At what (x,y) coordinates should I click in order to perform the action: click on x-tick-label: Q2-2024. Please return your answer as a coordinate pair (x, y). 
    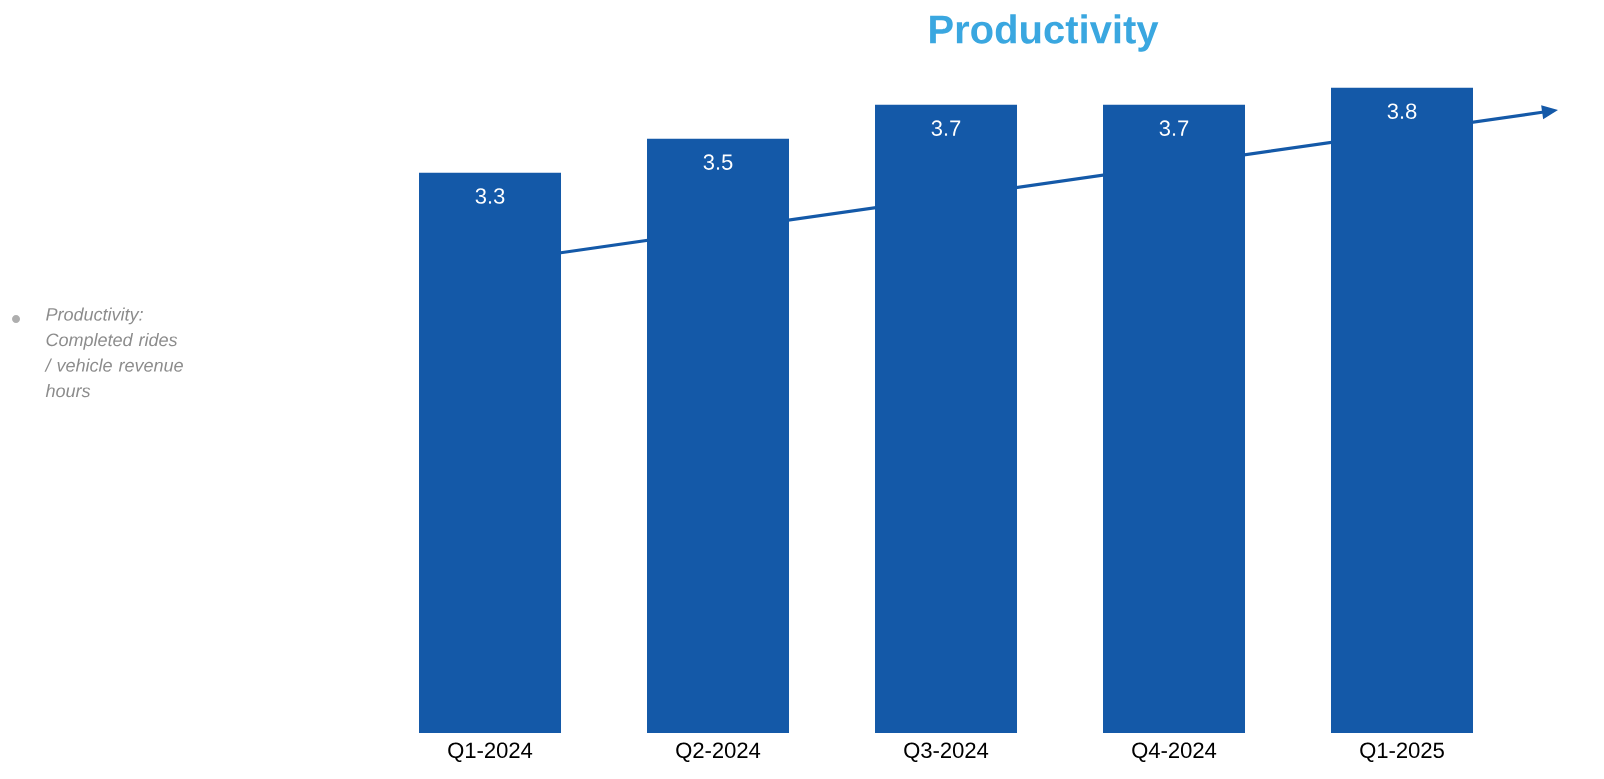
    Looking at the image, I should click on (718, 752).